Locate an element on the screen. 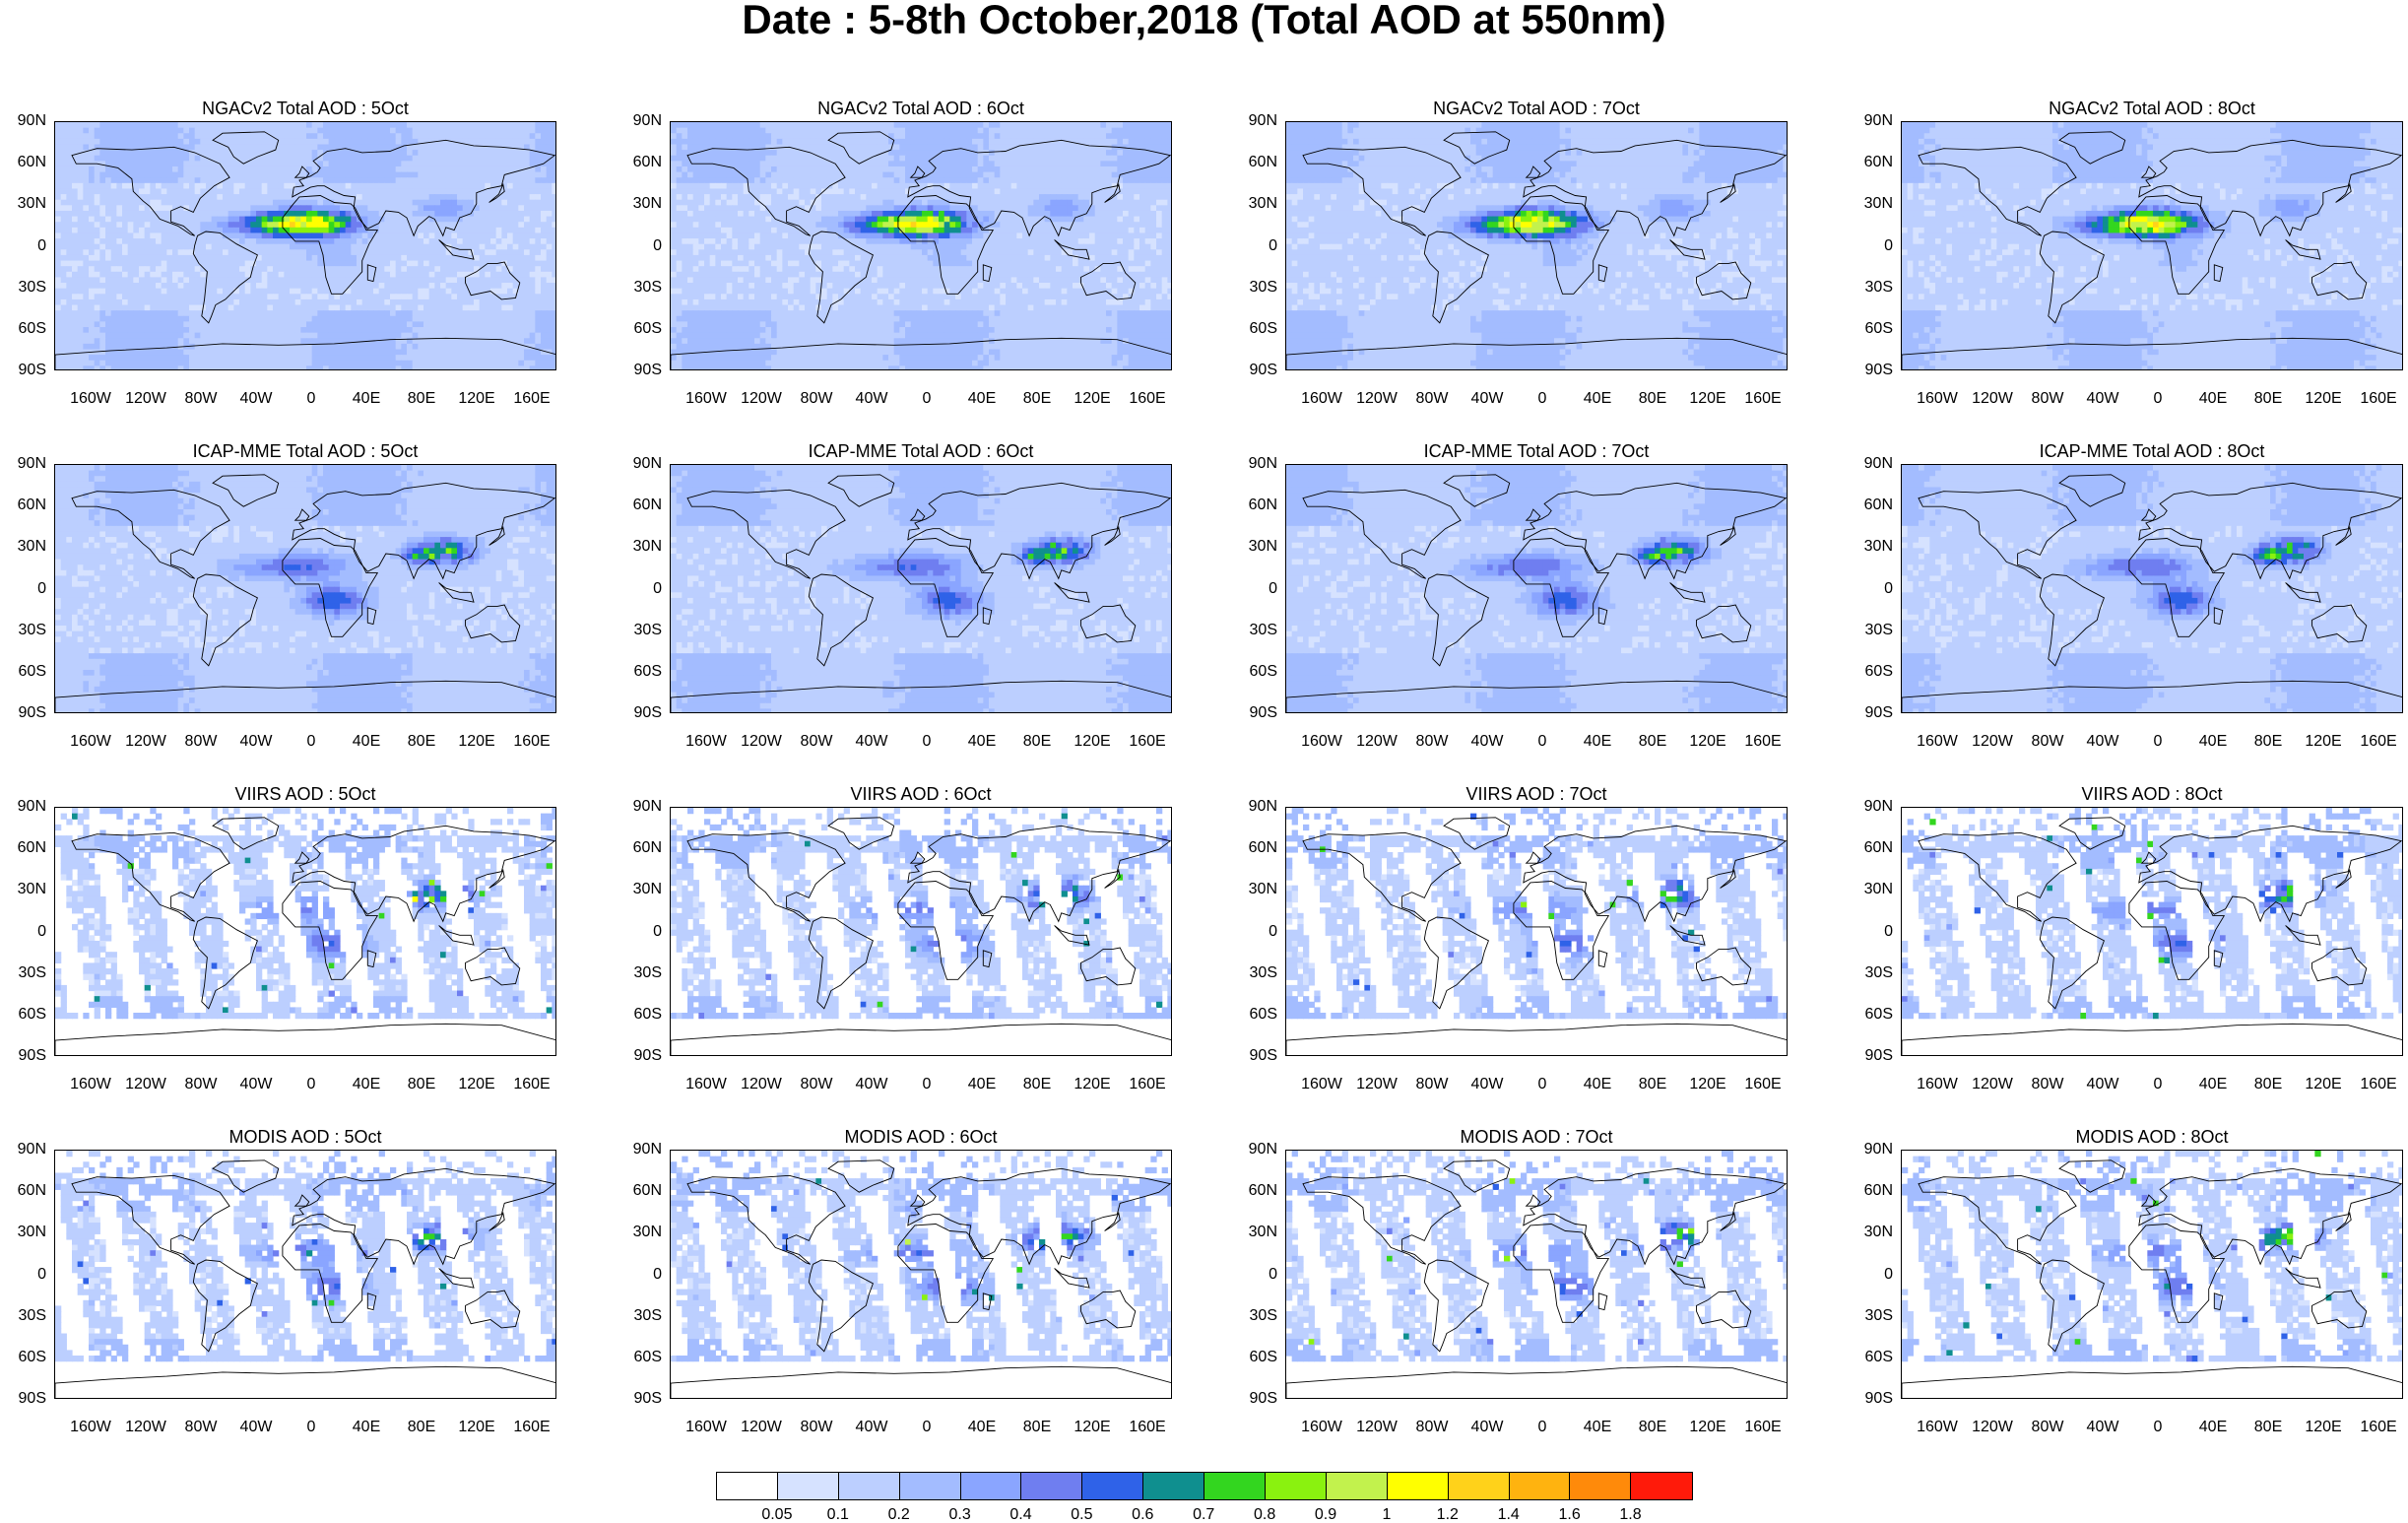 Image resolution: width=2408 pixels, height=1523 pixels. lon-tick-label: 120W is located at coordinates (1993, 399).